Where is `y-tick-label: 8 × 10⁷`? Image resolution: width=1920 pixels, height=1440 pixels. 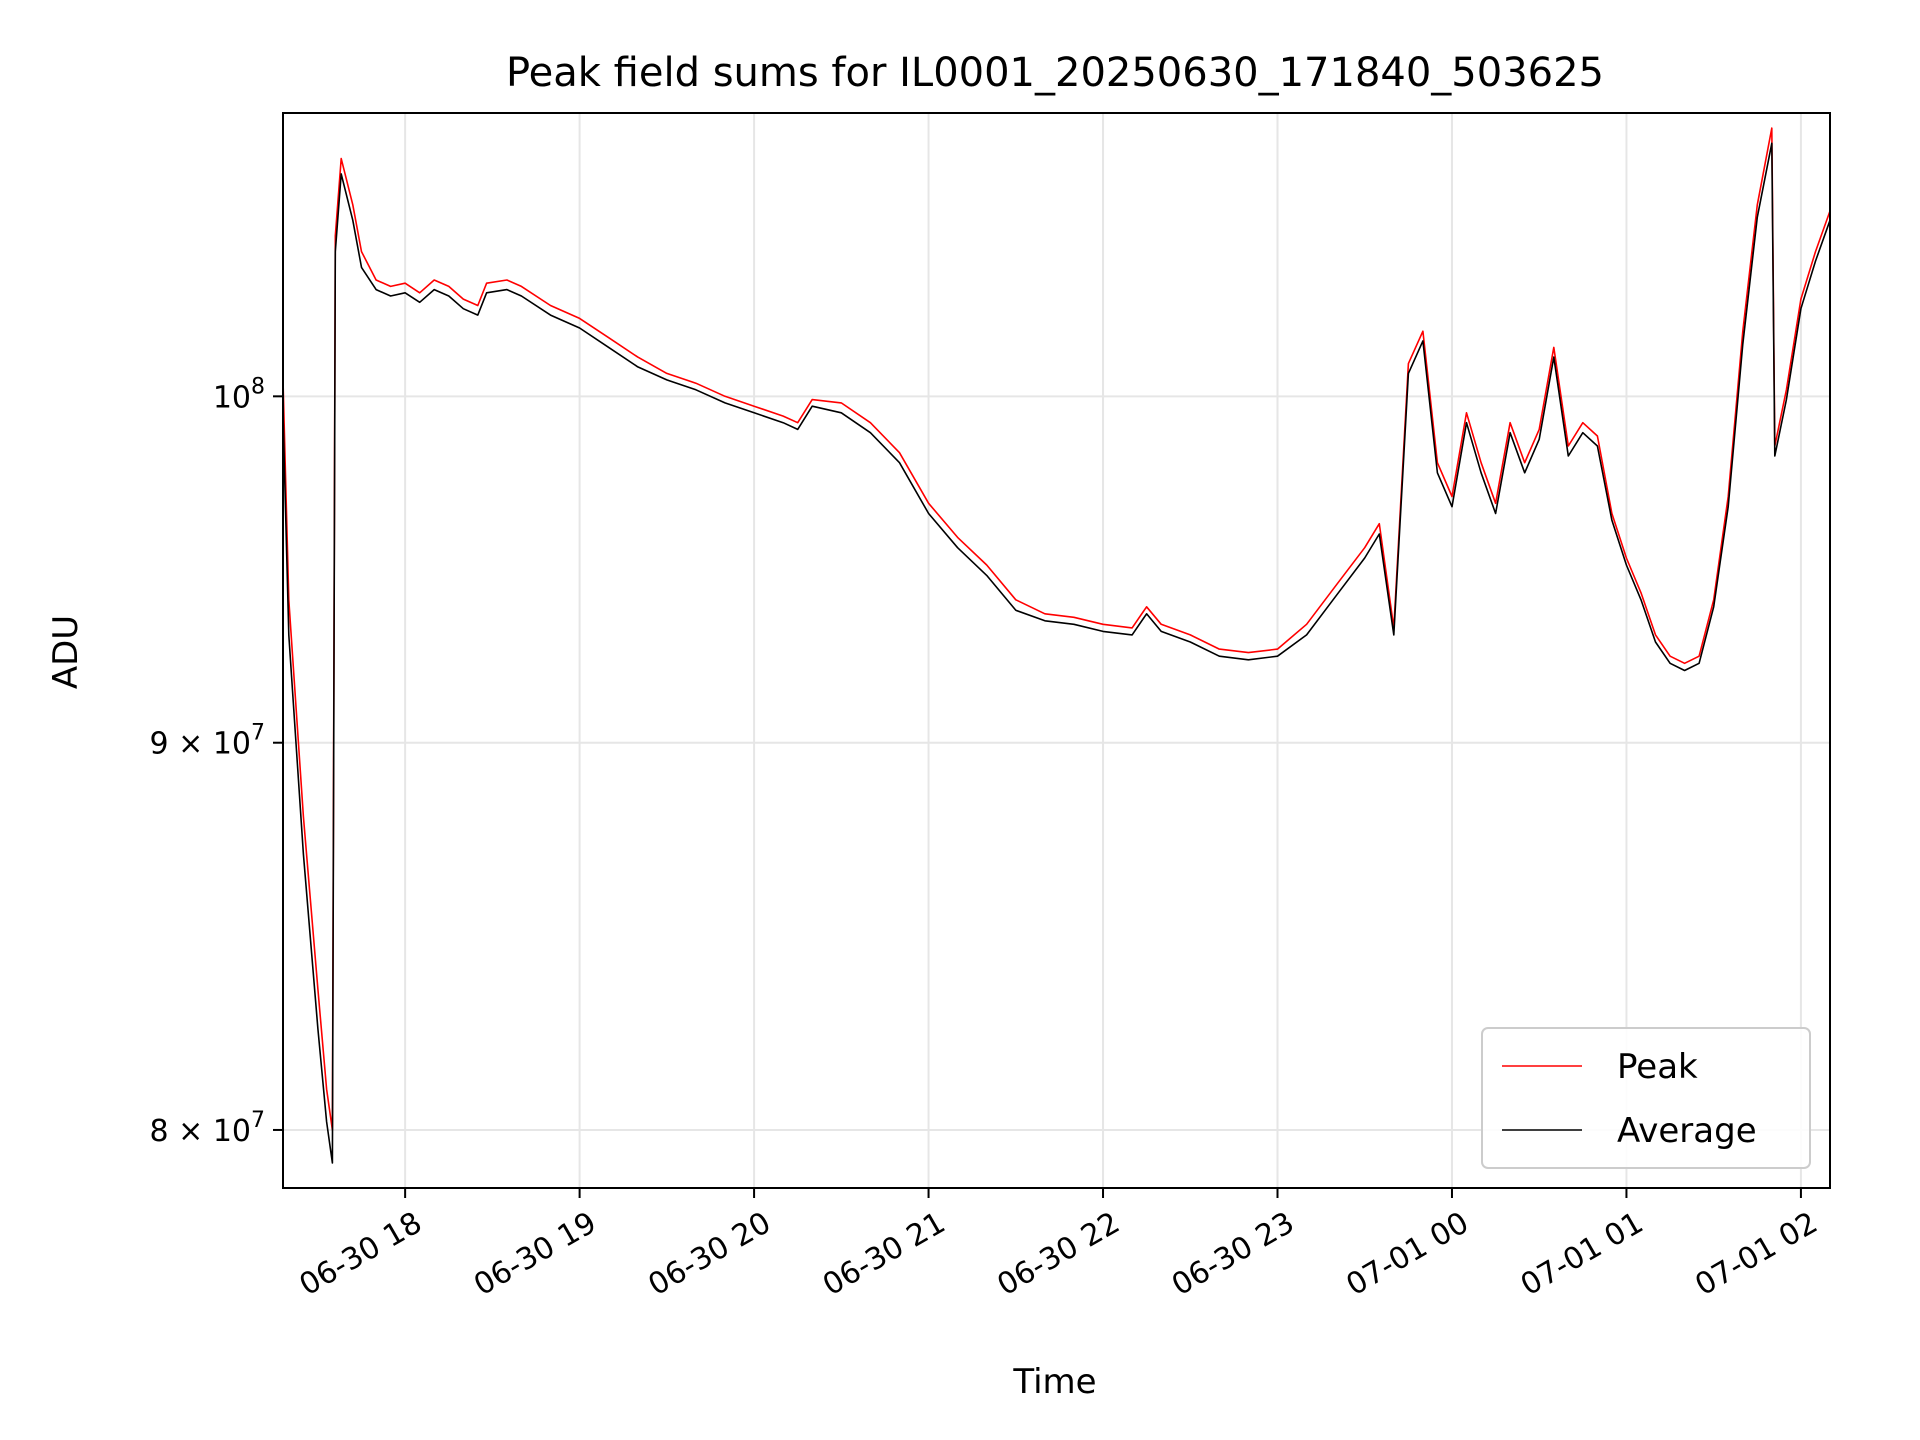
y-tick-label: 8 × 10⁷ is located at coordinates (207, 1128).